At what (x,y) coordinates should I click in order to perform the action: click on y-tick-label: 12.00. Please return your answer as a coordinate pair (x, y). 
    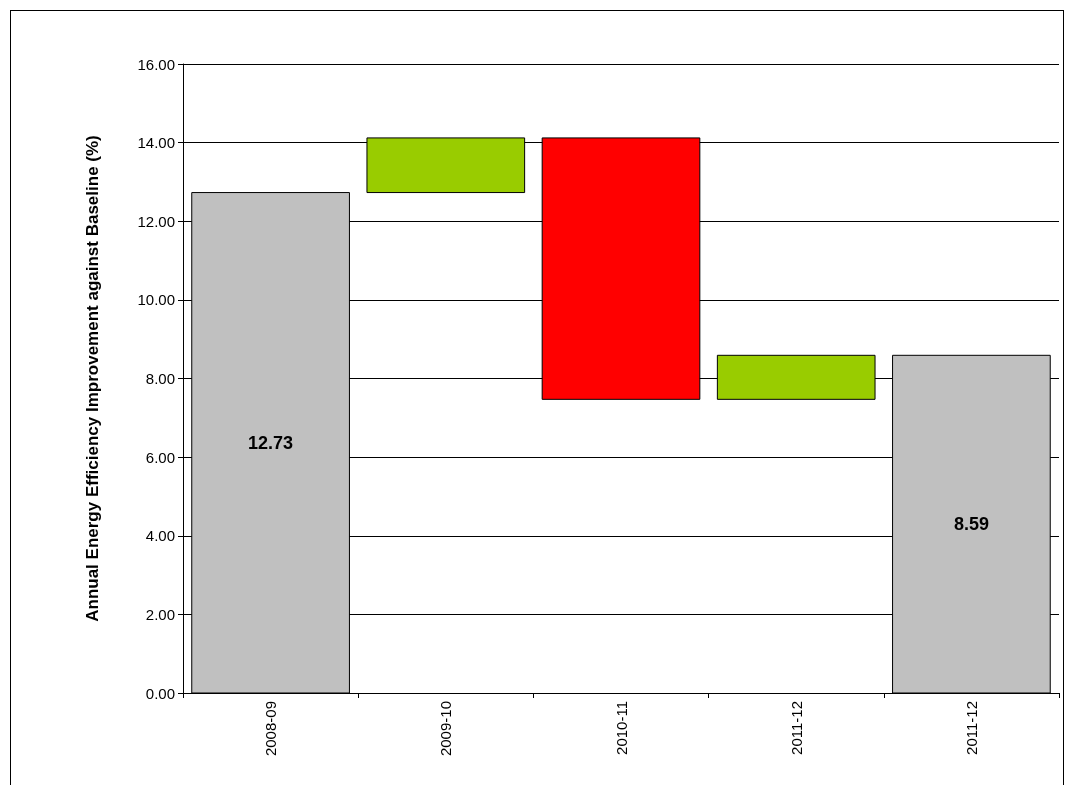
    Looking at the image, I should click on (156, 221).